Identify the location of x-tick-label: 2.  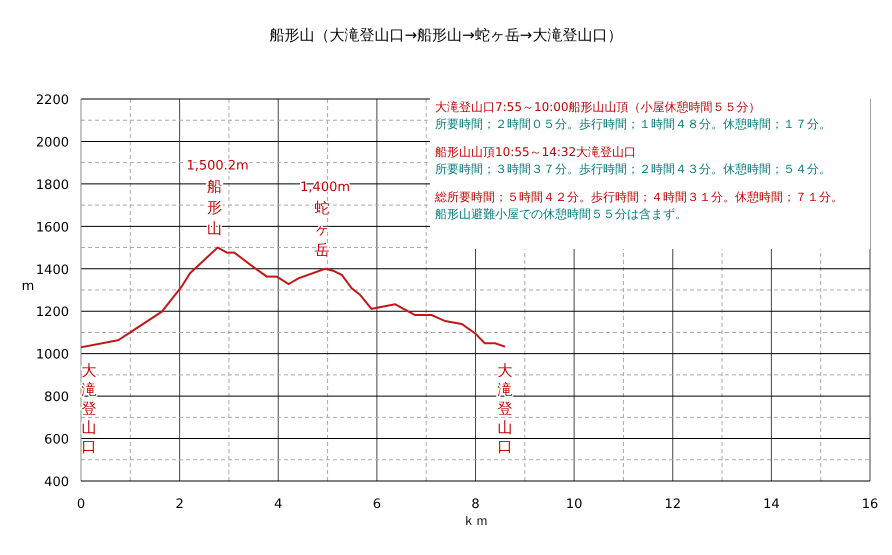
(179, 504).